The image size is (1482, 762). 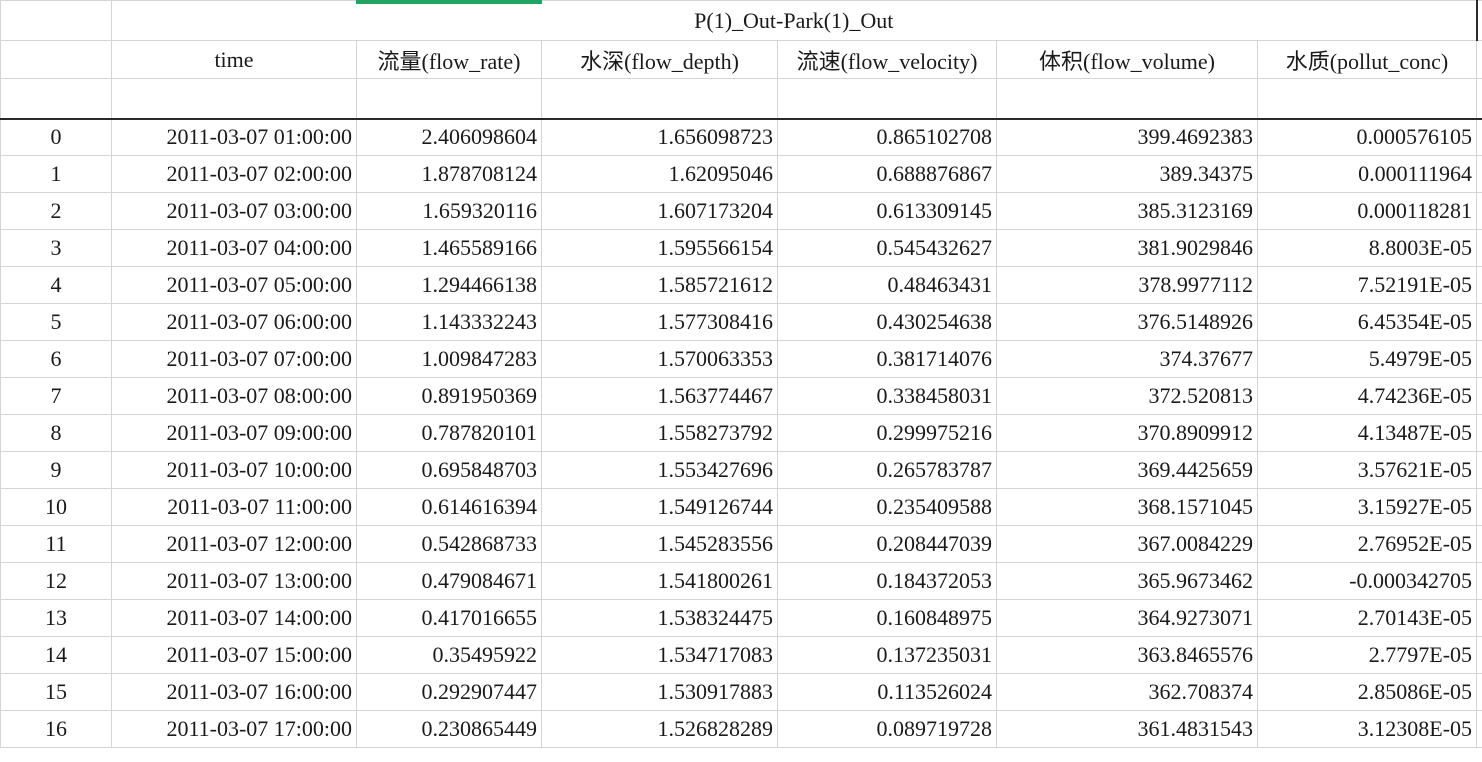 I want to click on cell-flow-volume: 385.3123169, so click(x=1127, y=211).